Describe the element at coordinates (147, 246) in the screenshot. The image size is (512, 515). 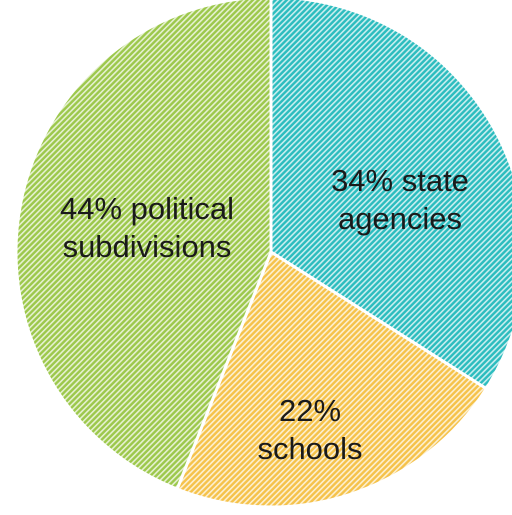
I see `slice-label-line: subdivisions` at that location.